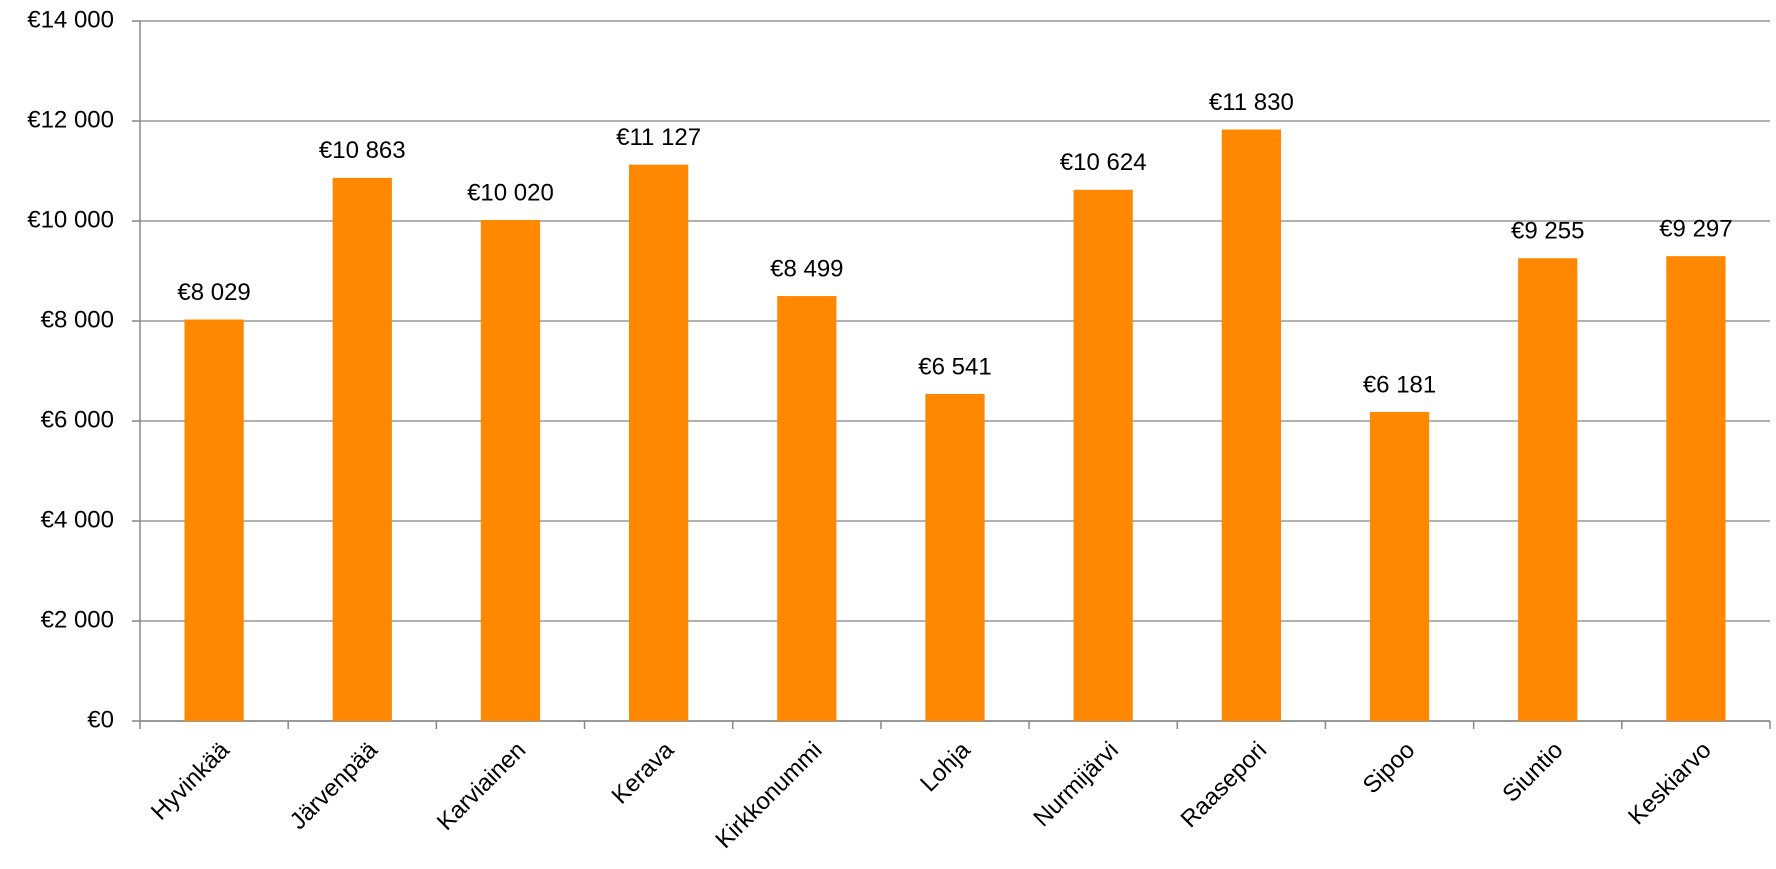  I want to click on data-label: €10 020, so click(510, 192).